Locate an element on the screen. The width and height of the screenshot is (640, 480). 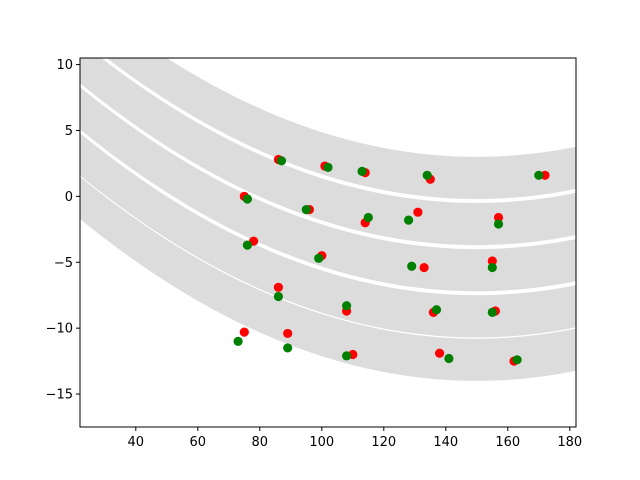
y-tick-label: 10 is located at coordinates (64, 65).